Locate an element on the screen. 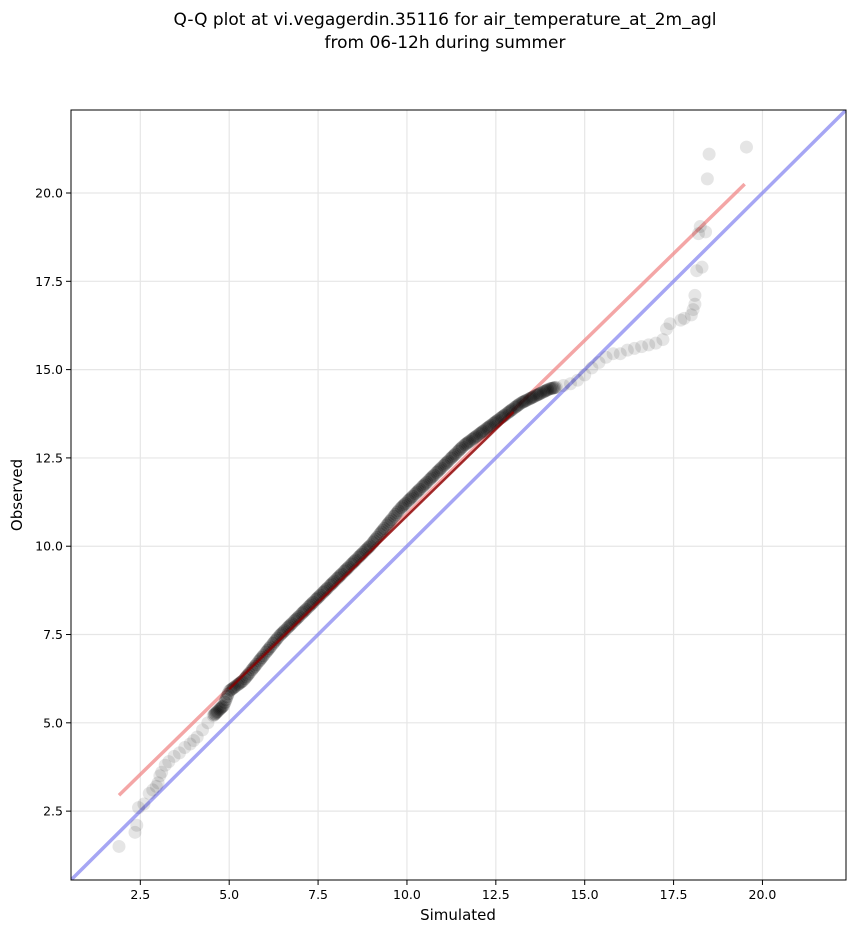 The image size is (856, 934). y-tick-label: 7.5 is located at coordinates (53, 634).